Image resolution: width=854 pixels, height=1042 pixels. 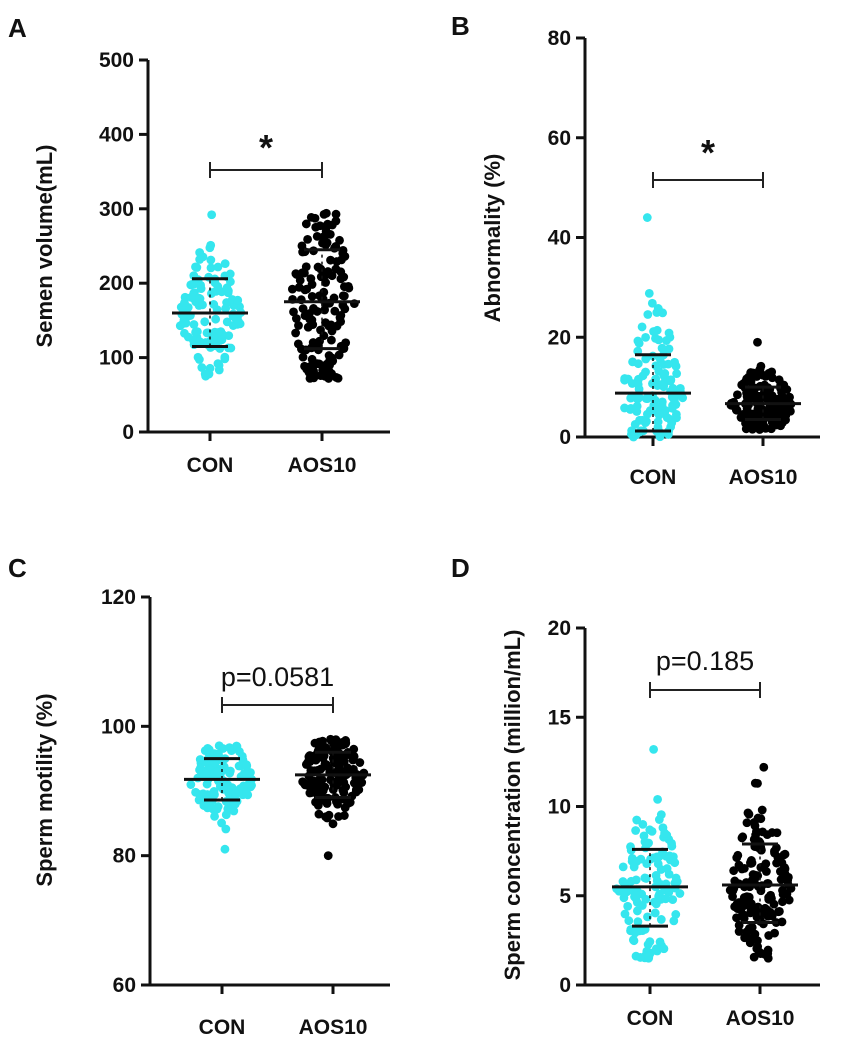 What do you see at coordinates (116, 60) in the screenshot?
I see `y-tick-label: 500` at bounding box center [116, 60].